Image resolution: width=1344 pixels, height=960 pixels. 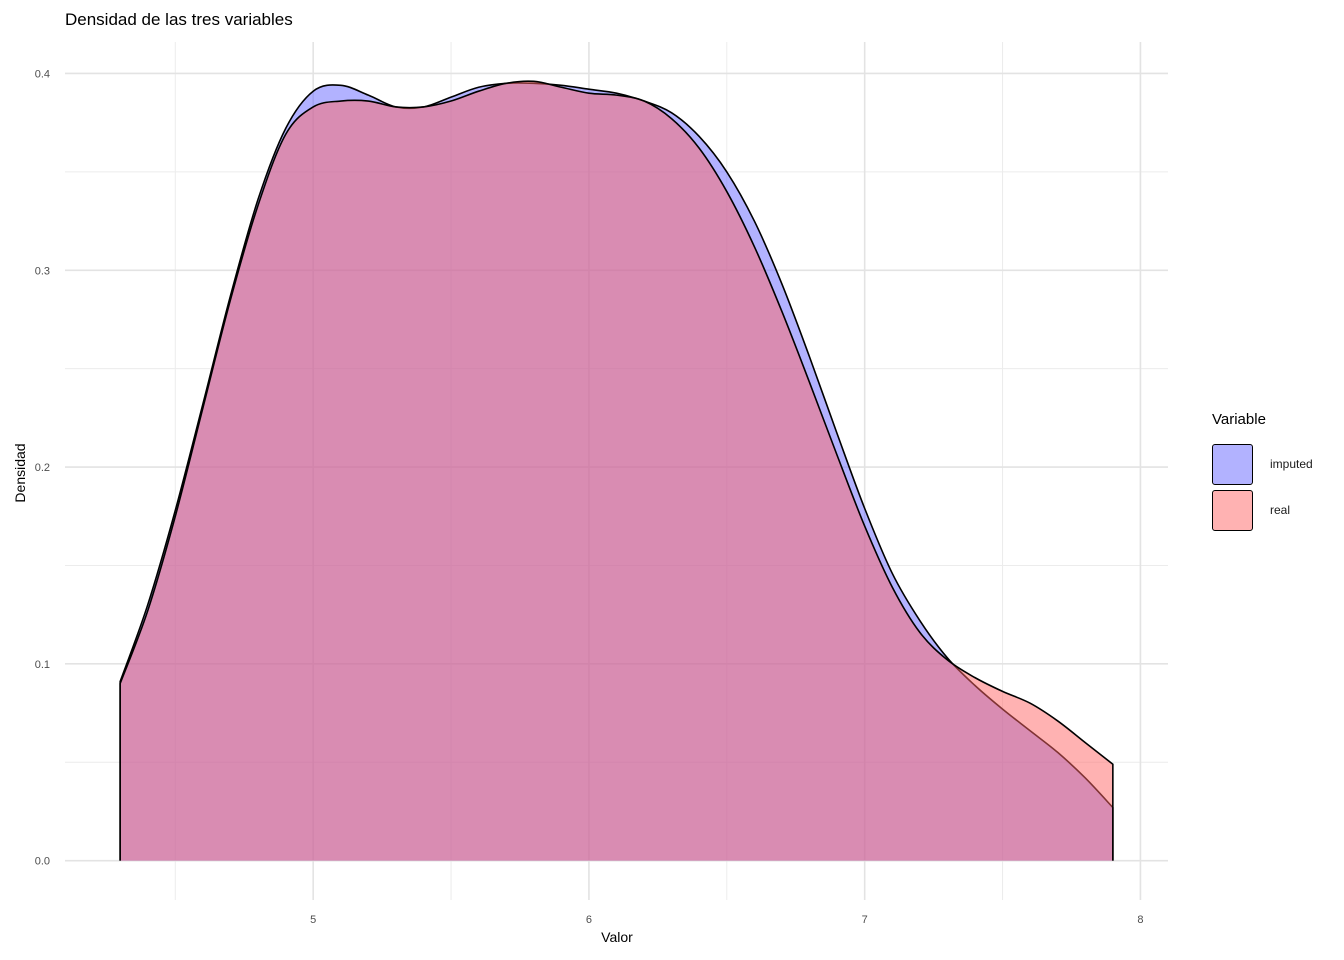 I want to click on legend-item-real: real, so click(x=1262, y=510).